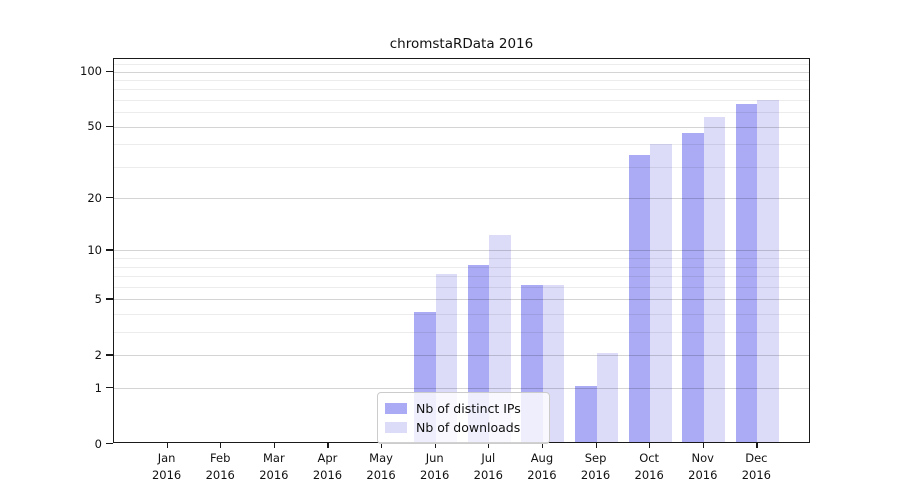 This screenshot has width=900, height=500. I want to click on x-tick-oct, so click(650, 445).